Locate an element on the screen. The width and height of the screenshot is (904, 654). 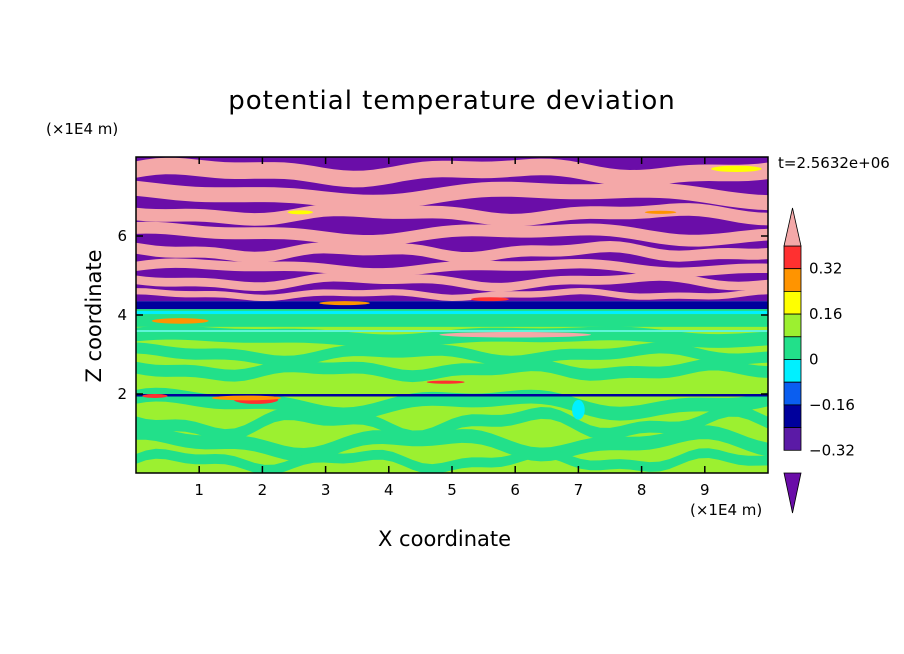
field-navy-layer is located at coordinates (452, 305).